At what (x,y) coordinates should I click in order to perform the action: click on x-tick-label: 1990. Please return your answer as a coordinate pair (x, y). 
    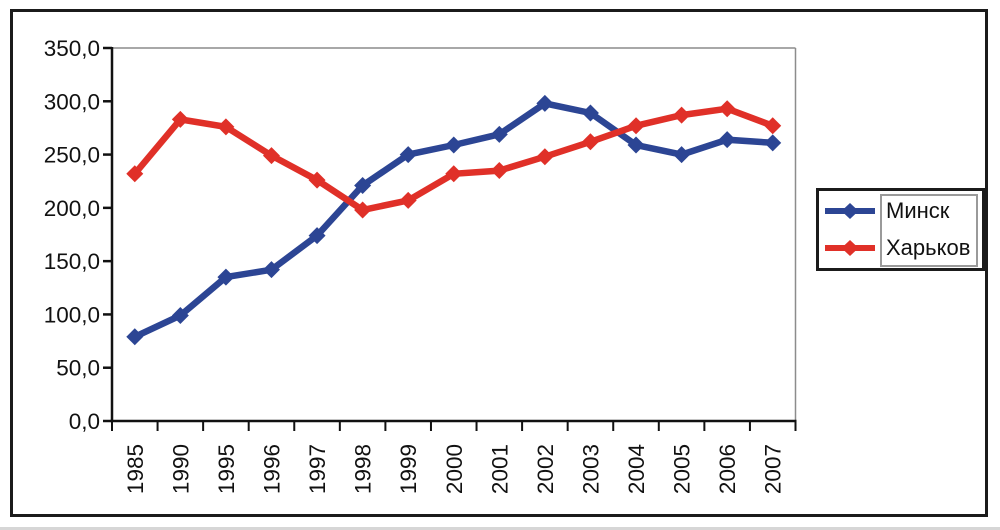
    Looking at the image, I should click on (180, 469).